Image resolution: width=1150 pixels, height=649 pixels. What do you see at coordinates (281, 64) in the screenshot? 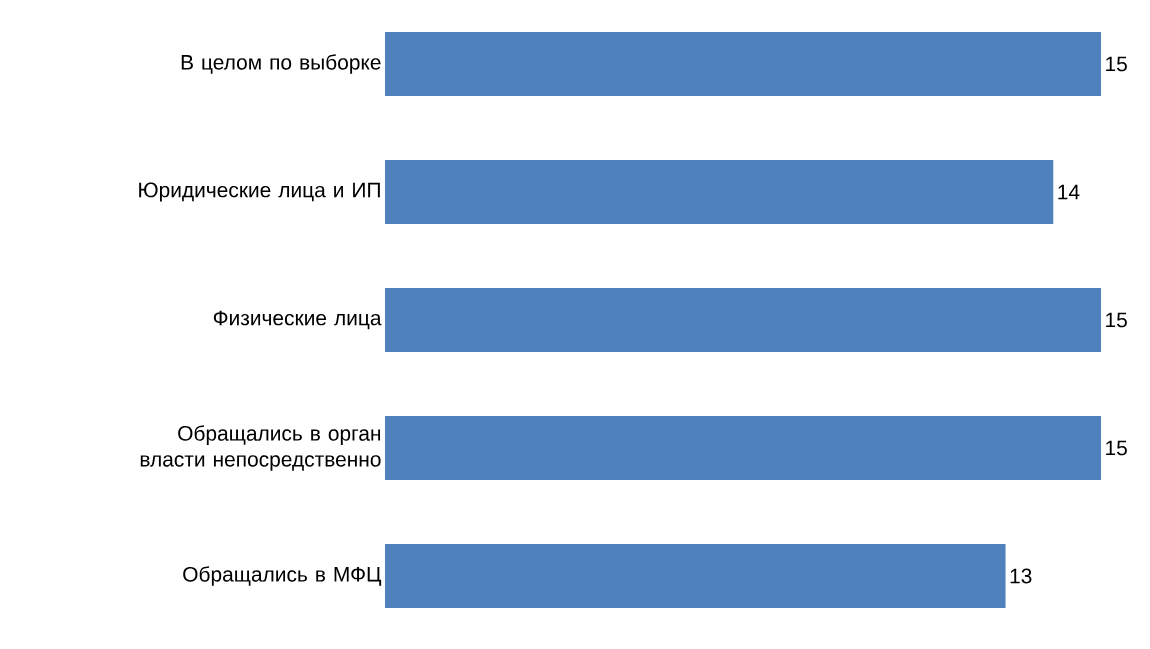
I see `y-tick-label: В целом по выборке` at bounding box center [281, 64].